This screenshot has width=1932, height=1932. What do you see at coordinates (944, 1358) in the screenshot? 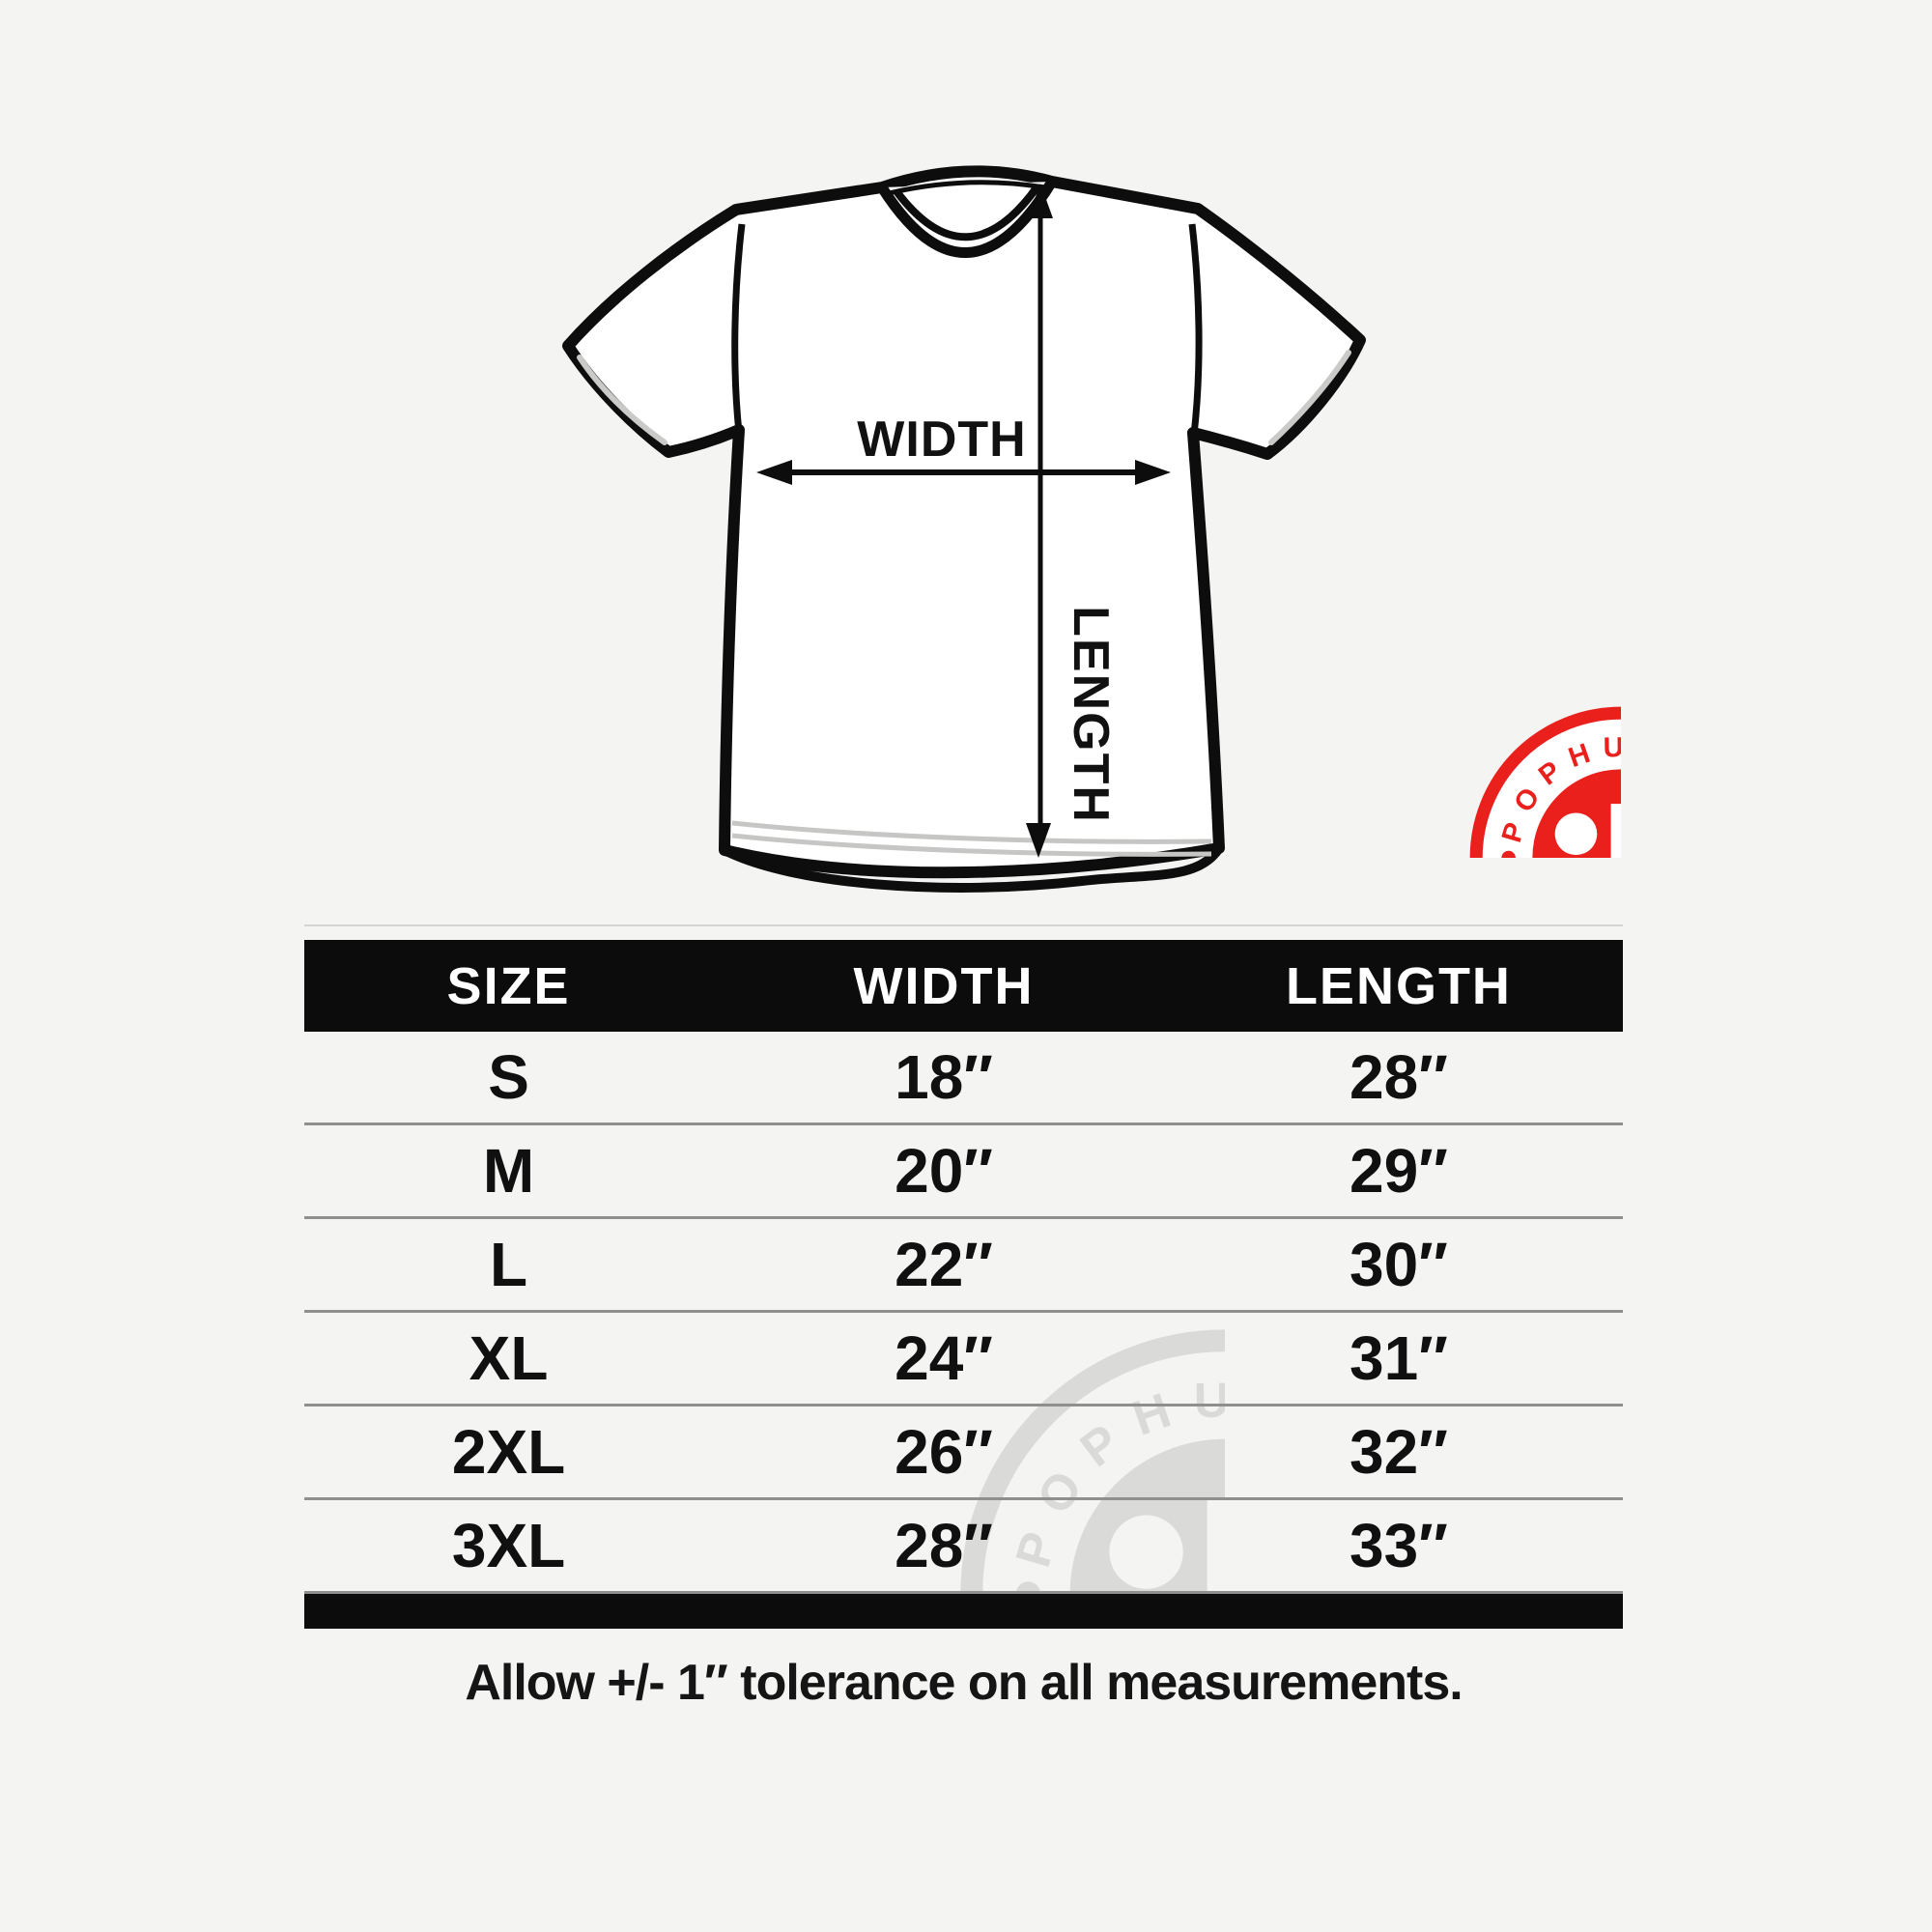
I see `width-value: 24″` at bounding box center [944, 1358].